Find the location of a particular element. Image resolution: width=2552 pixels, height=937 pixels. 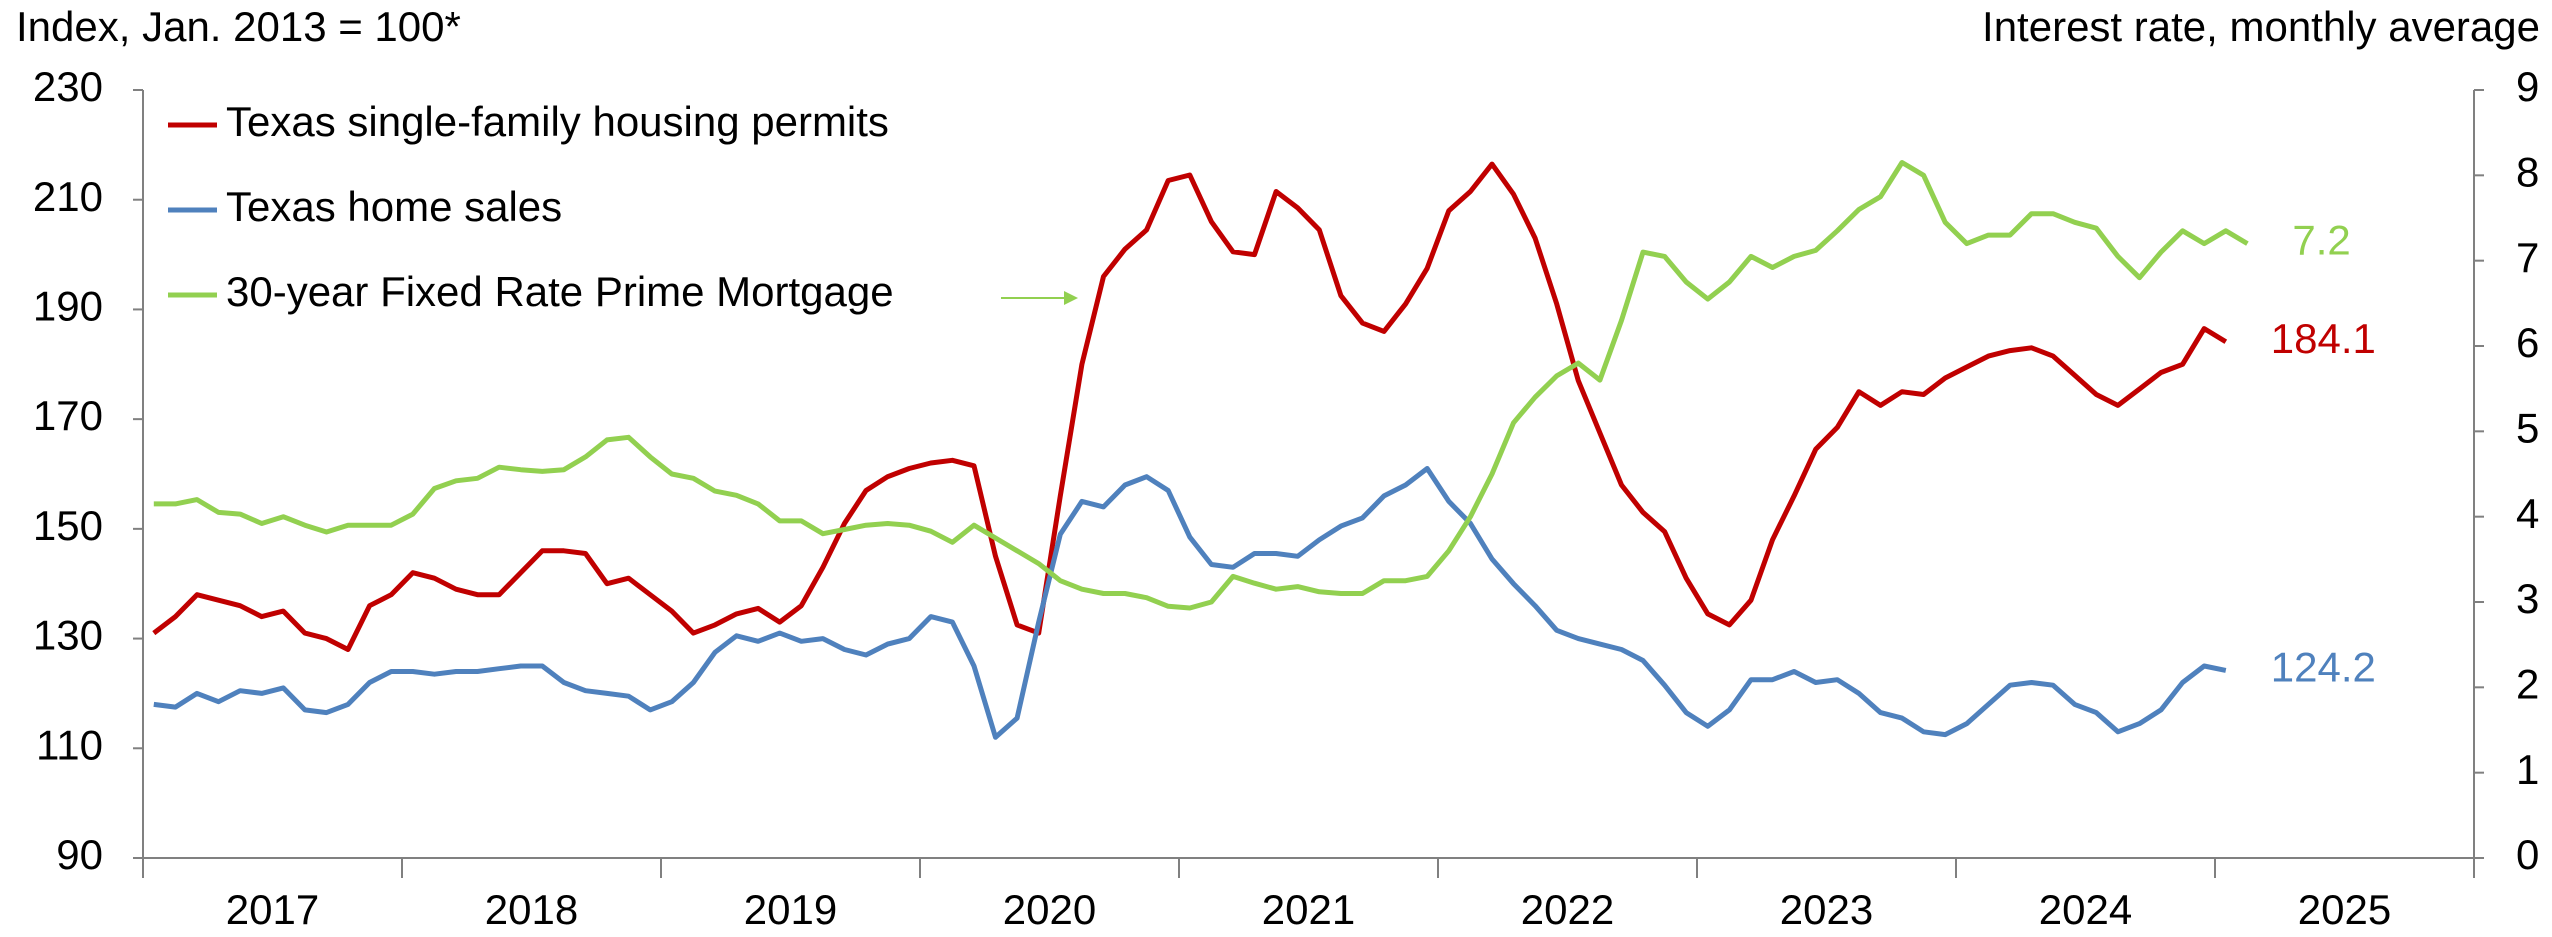

end-value-label: 124.2 is located at coordinates (2323, 666).